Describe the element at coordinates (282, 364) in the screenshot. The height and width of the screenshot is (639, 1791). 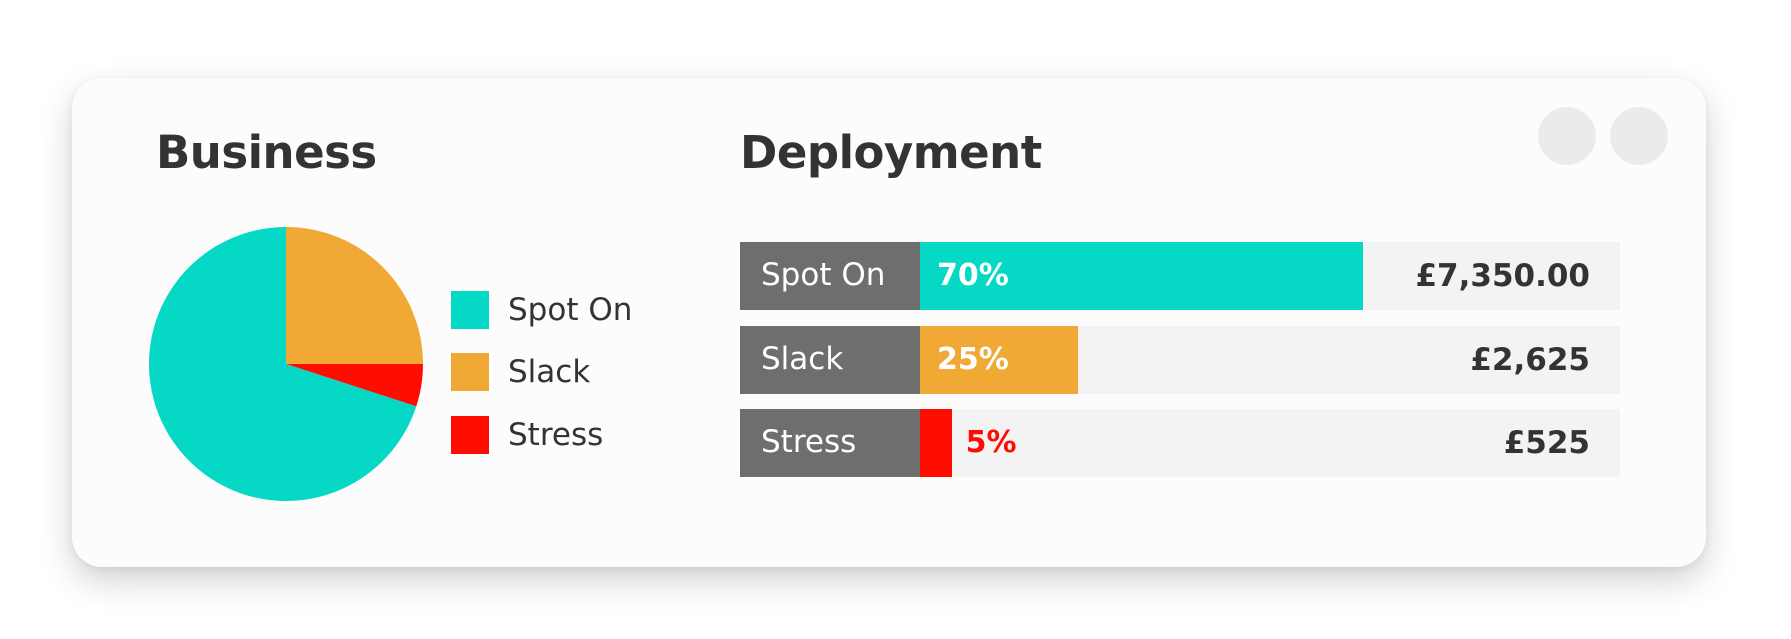
I see `pie-slice-spot-on` at that location.